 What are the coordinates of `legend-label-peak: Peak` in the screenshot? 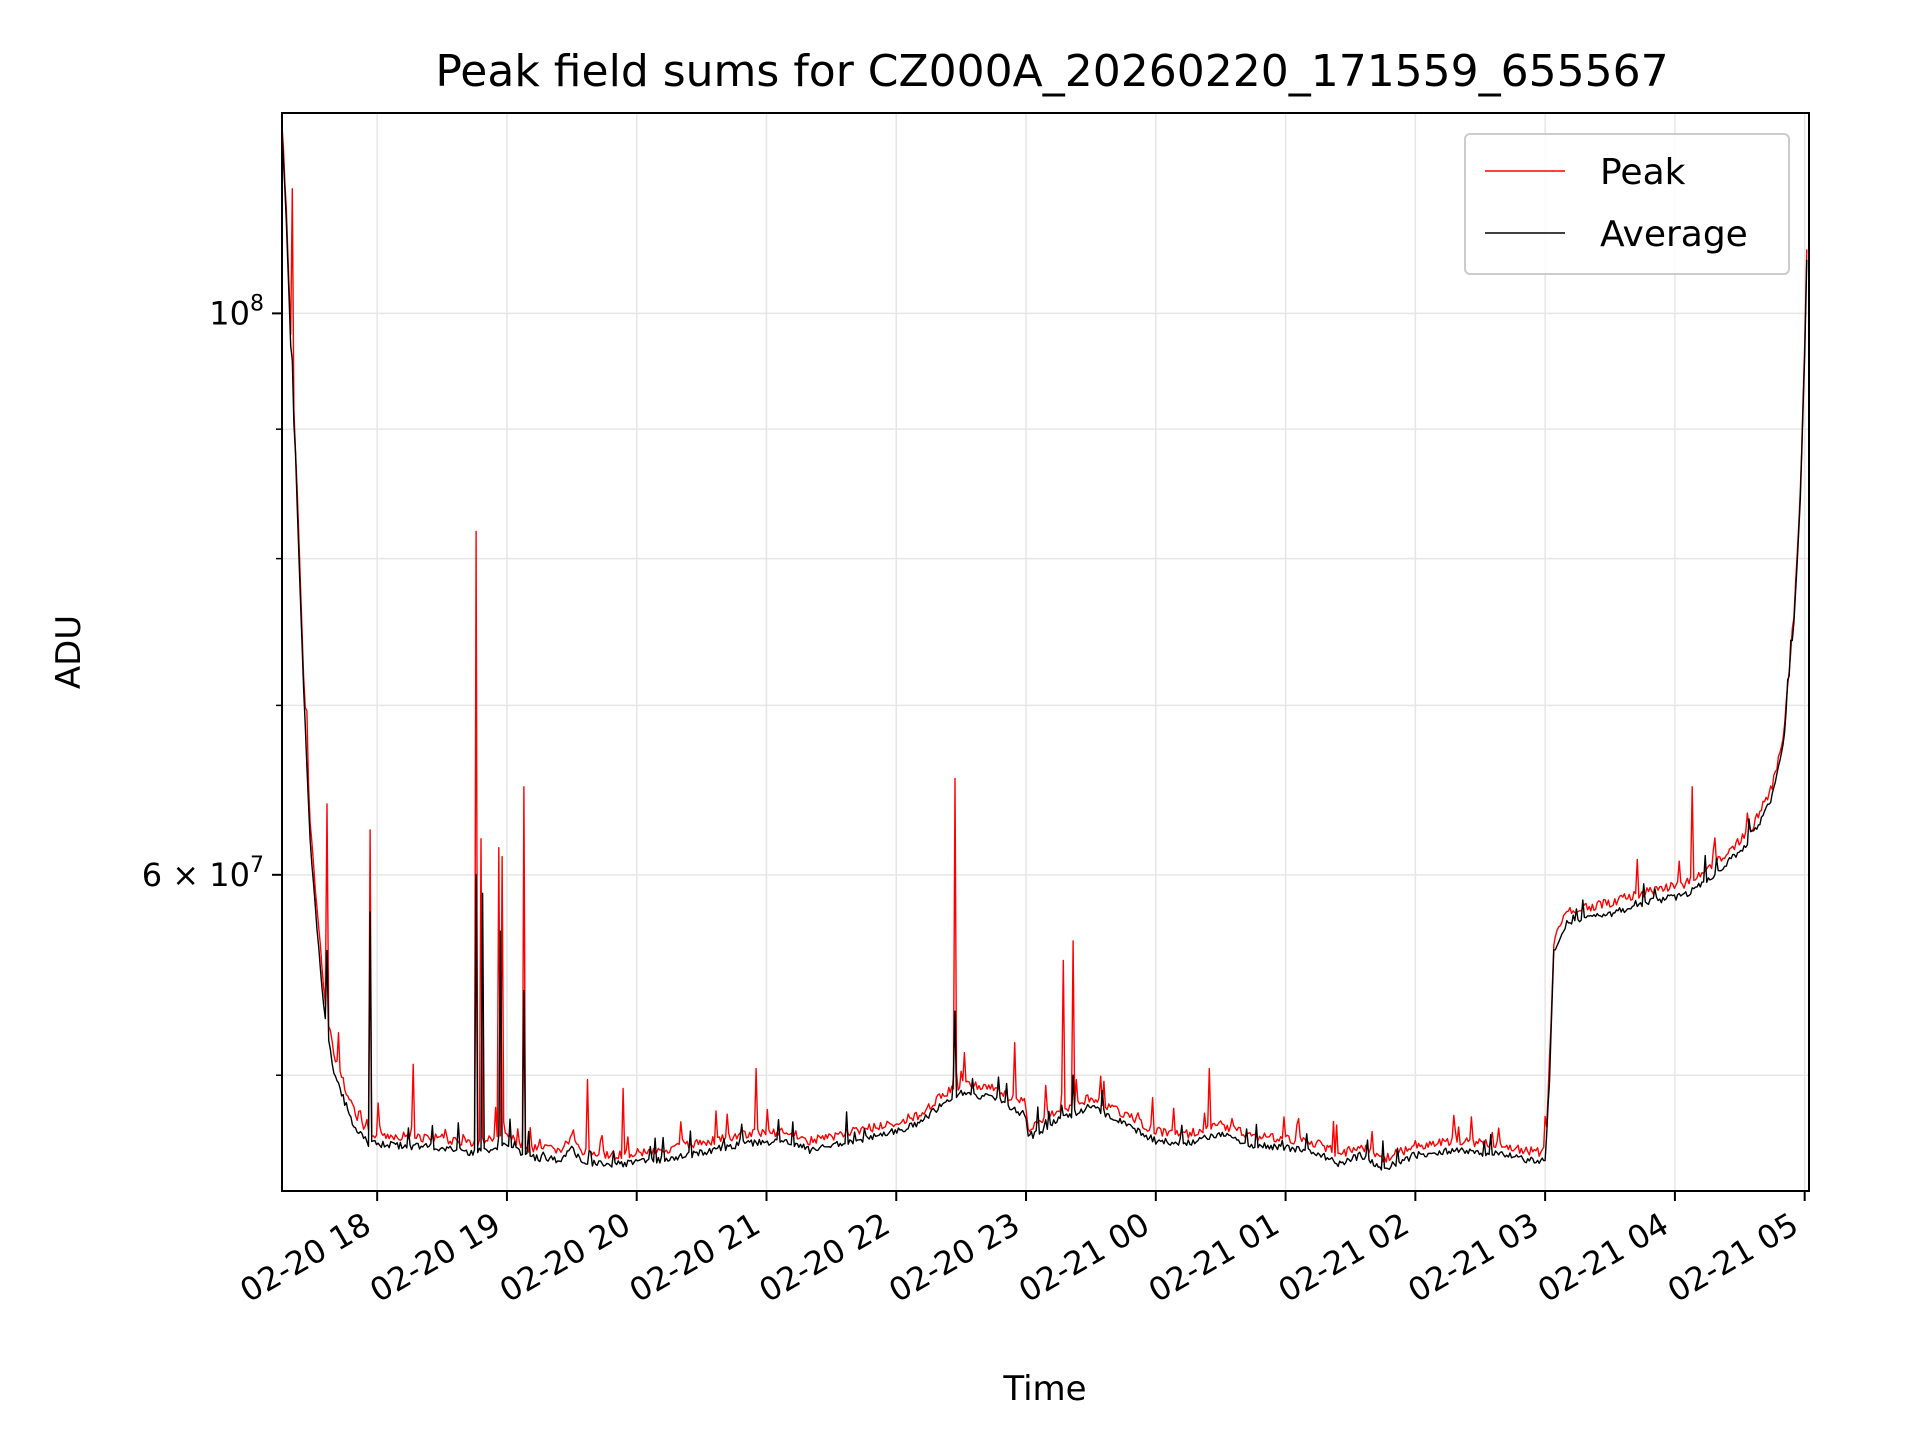 It's located at (1643, 172).